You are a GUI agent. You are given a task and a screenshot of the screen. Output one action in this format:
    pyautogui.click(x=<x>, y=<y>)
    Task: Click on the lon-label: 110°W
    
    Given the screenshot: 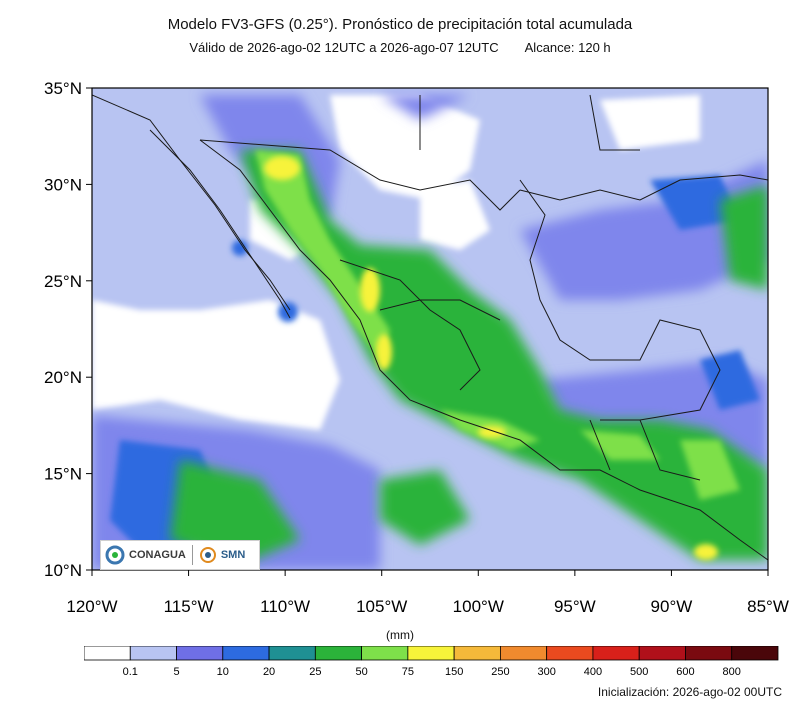 What is the action you would take?
    pyautogui.click(x=285, y=606)
    